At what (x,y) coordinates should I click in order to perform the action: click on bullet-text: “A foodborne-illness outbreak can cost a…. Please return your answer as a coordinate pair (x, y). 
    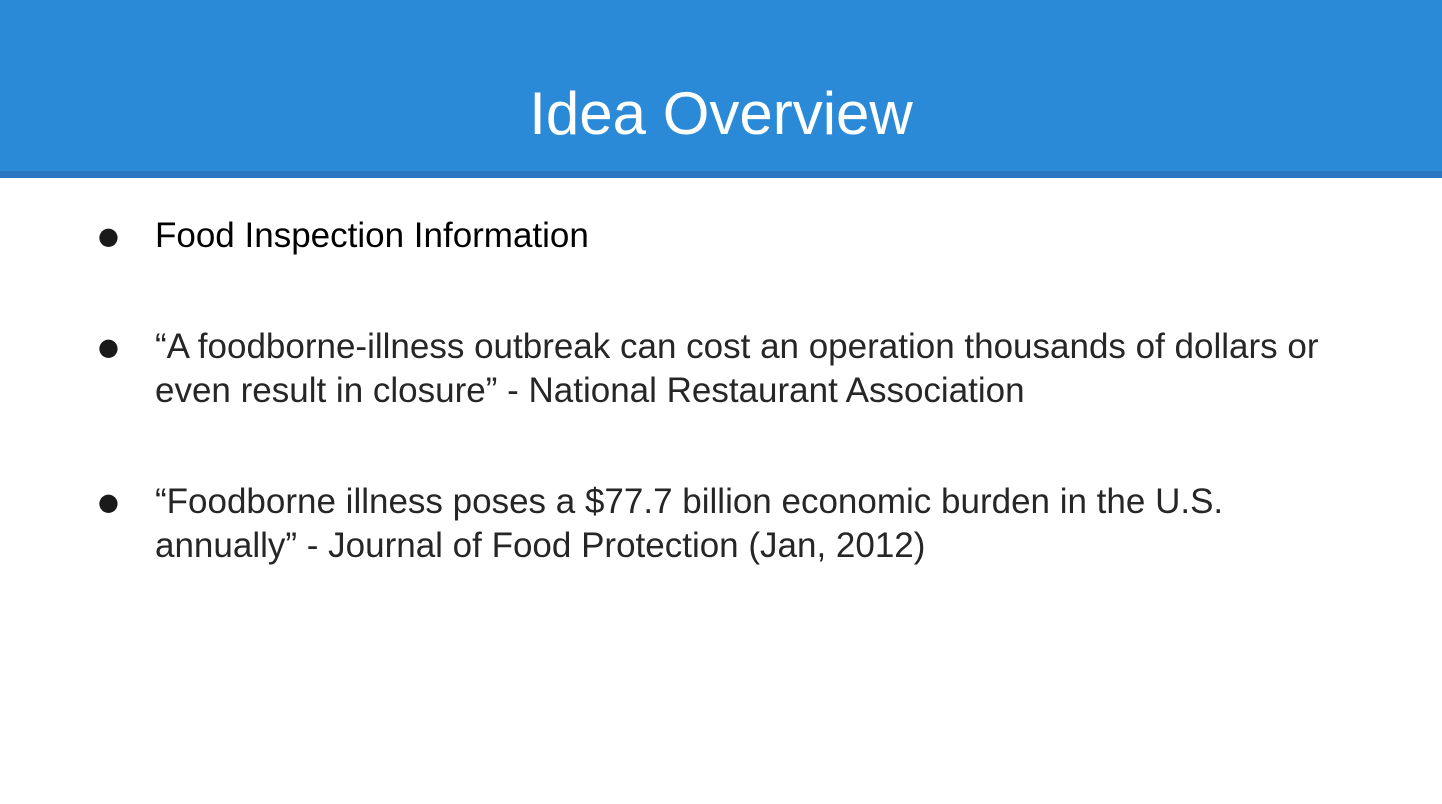
    Looking at the image, I should click on (737, 368).